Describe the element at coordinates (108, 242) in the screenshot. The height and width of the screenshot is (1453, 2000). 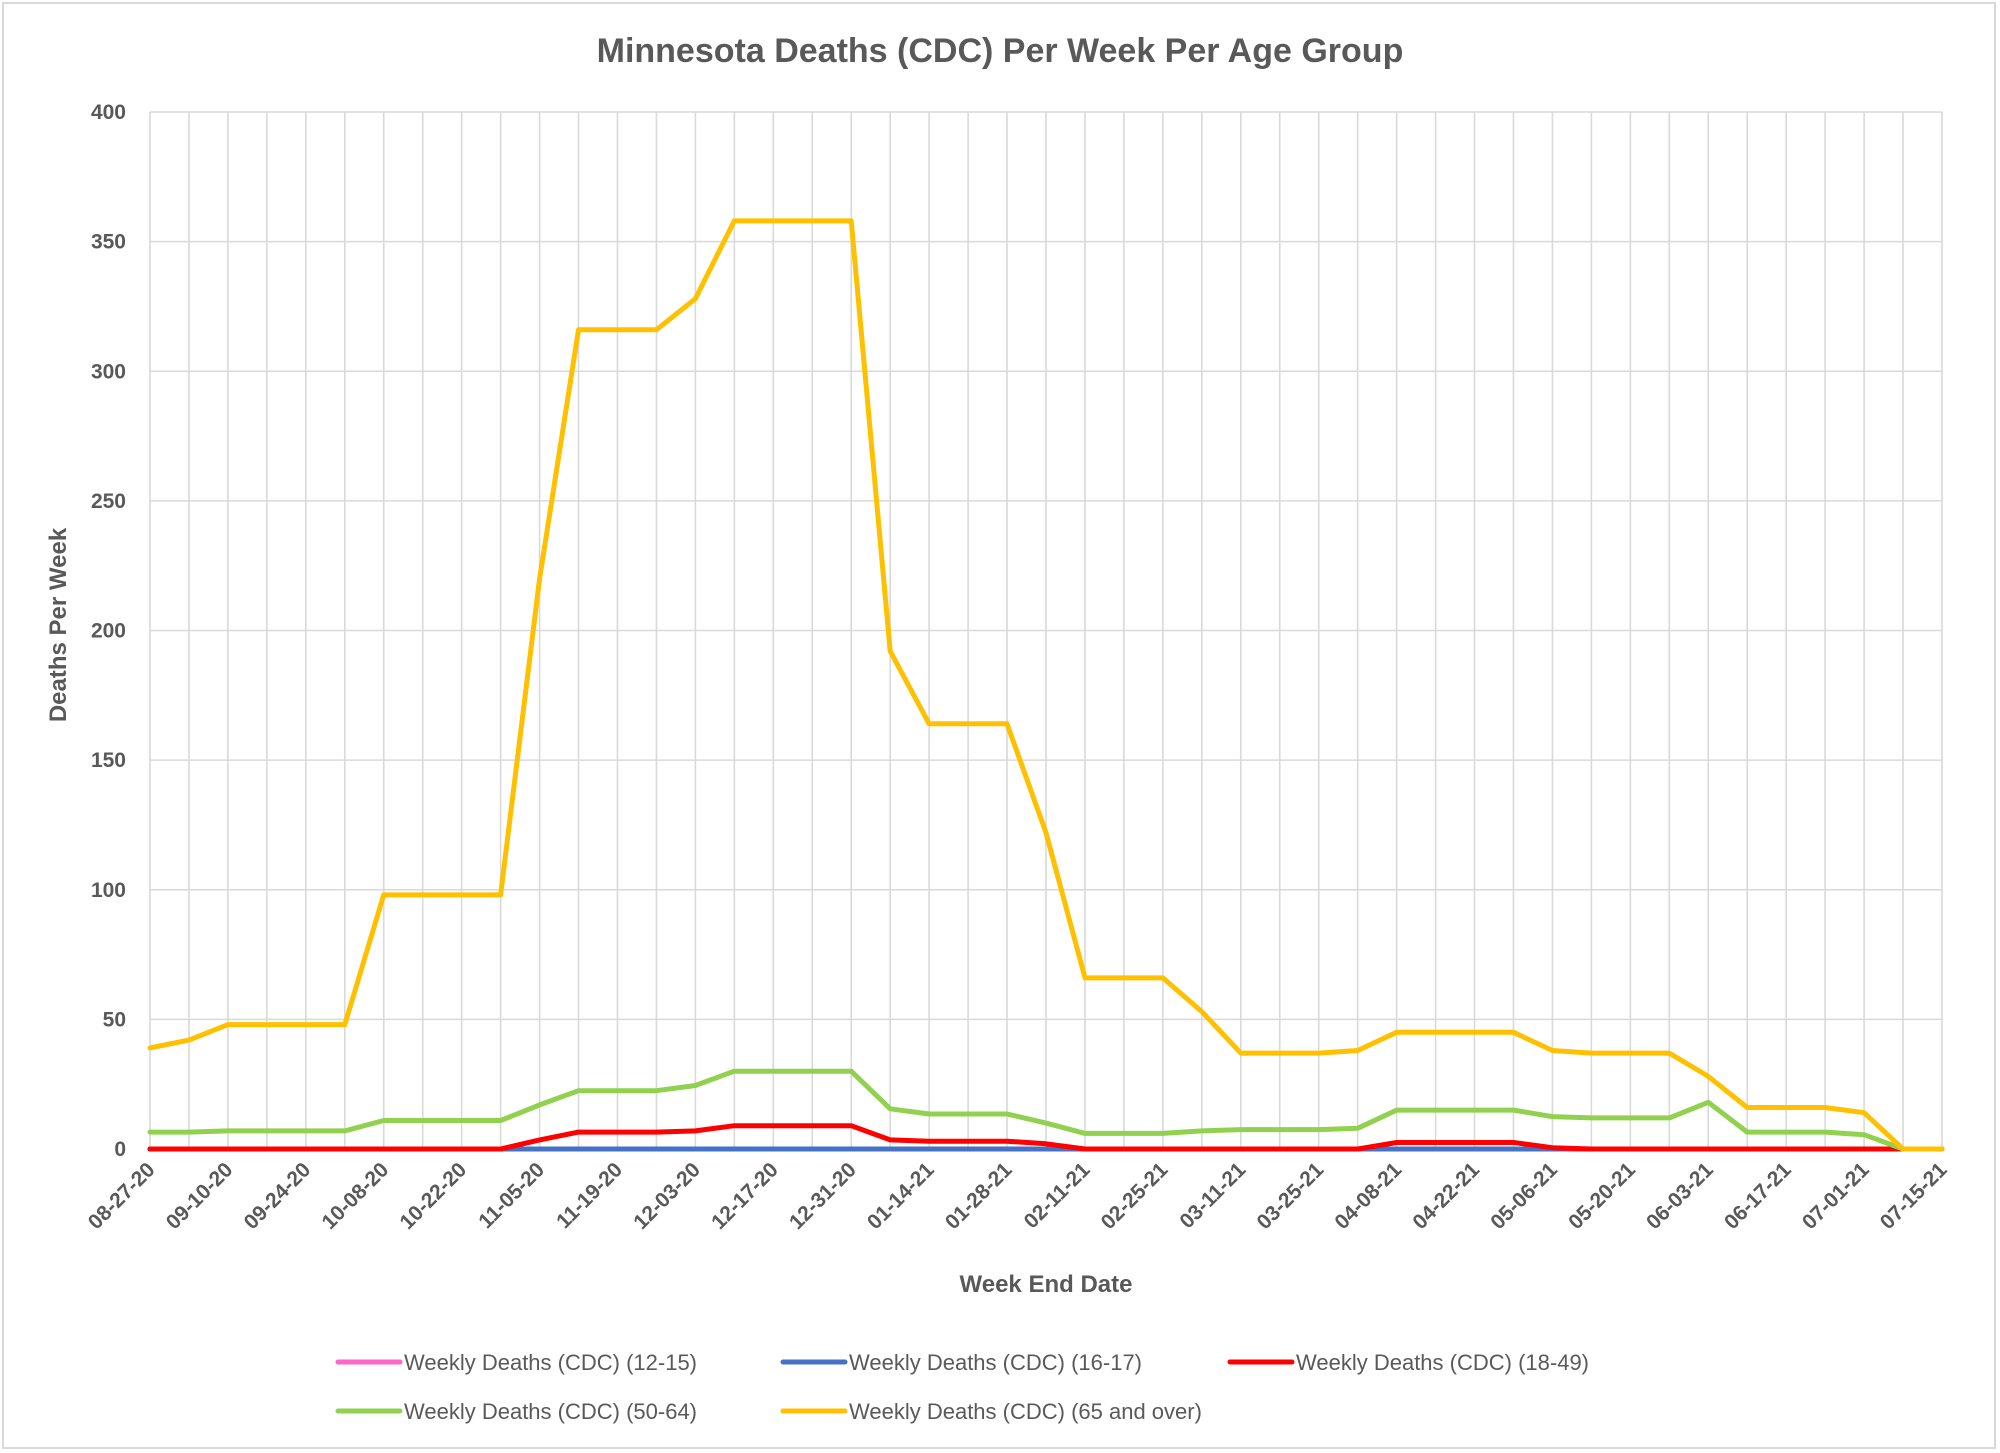
I see `y-tick-label: 350` at that location.